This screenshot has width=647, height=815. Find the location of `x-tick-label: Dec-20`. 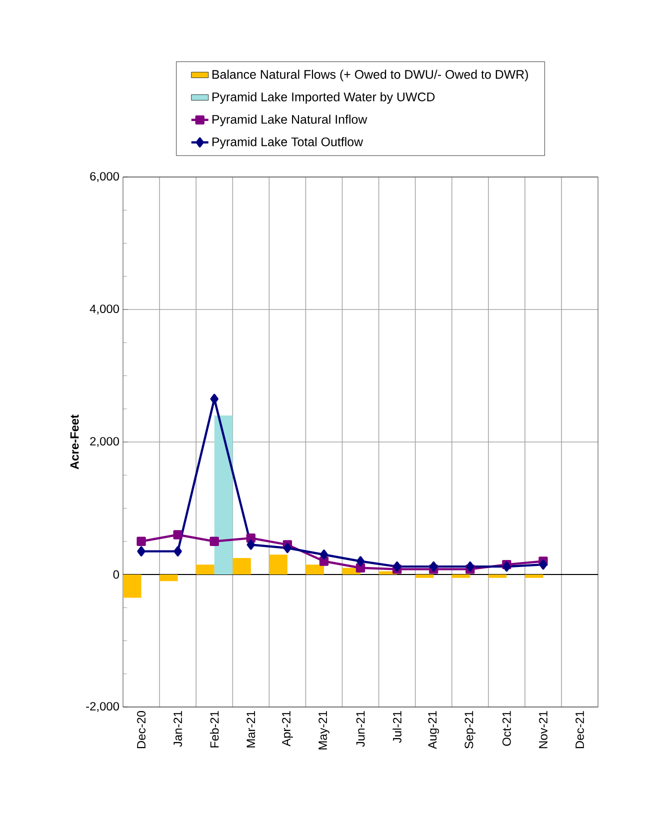

x-tick-label: Dec-20 is located at coordinates (141, 729).